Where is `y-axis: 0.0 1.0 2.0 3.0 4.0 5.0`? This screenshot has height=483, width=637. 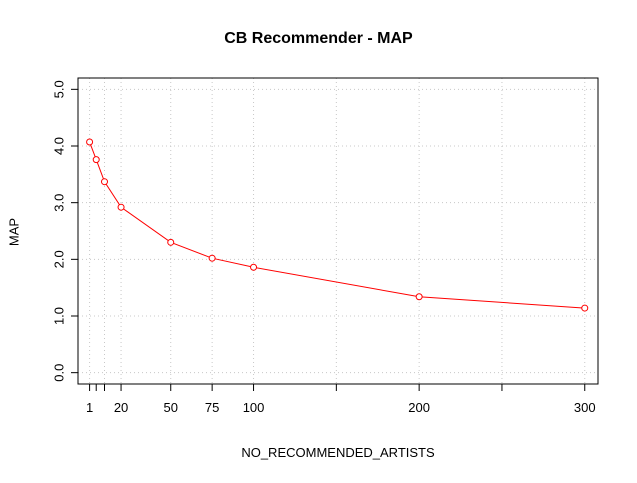 y-axis: 0.0 1.0 2.0 3.0 4.0 5.0 is located at coordinates (64, 231).